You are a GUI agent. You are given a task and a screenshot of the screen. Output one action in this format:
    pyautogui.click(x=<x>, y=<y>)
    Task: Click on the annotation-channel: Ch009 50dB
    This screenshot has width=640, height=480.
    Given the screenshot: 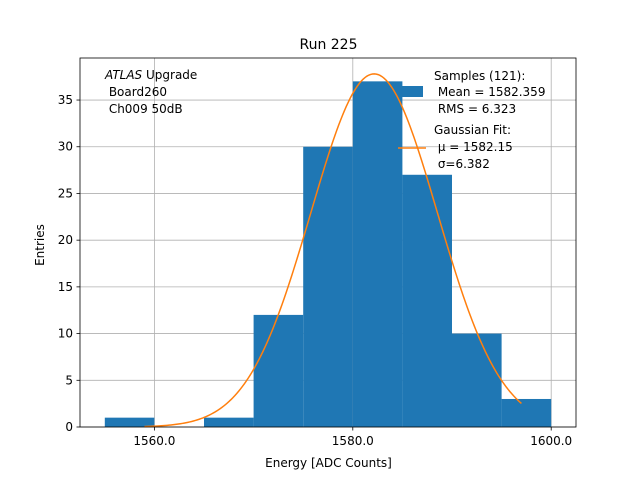 What is the action you would take?
    pyautogui.click(x=144, y=109)
    